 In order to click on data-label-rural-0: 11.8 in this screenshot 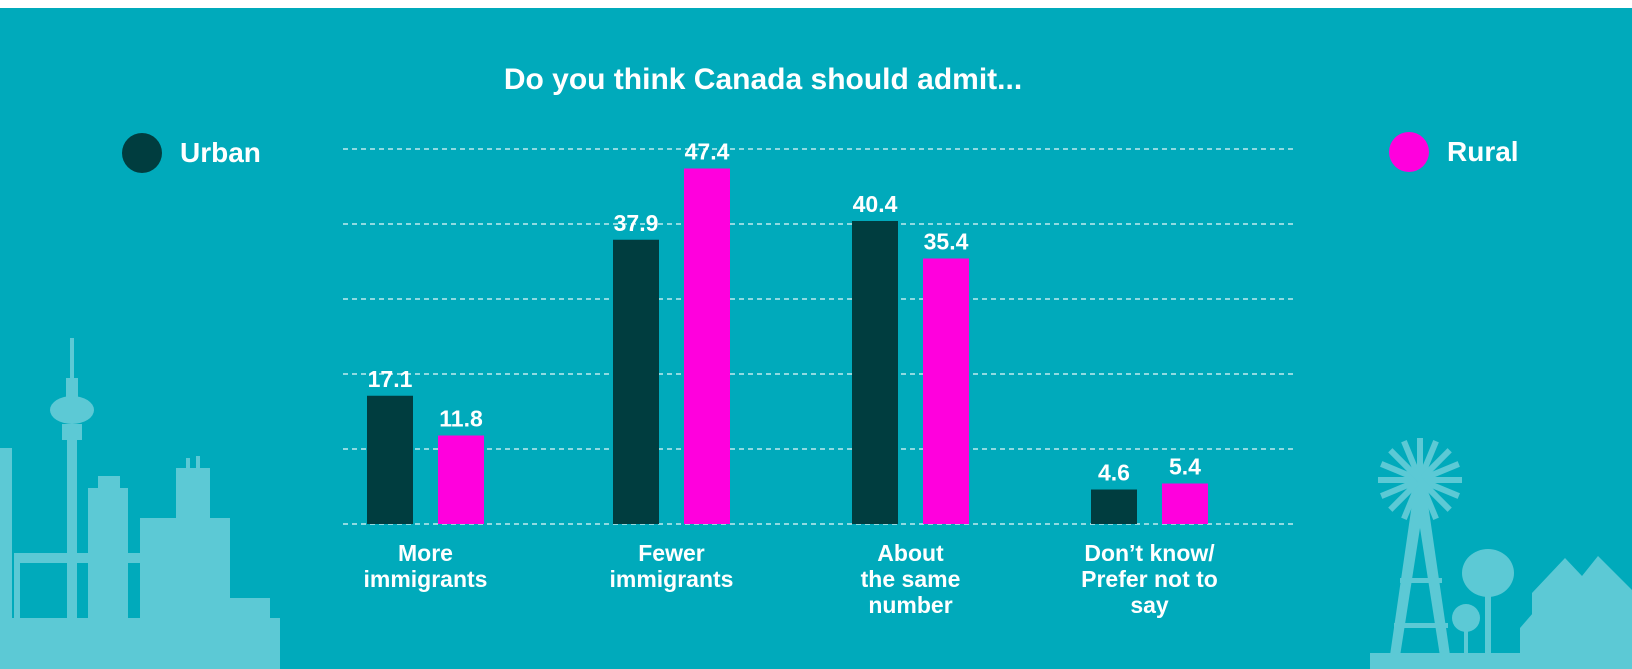, I will do `click(461, 419)`.